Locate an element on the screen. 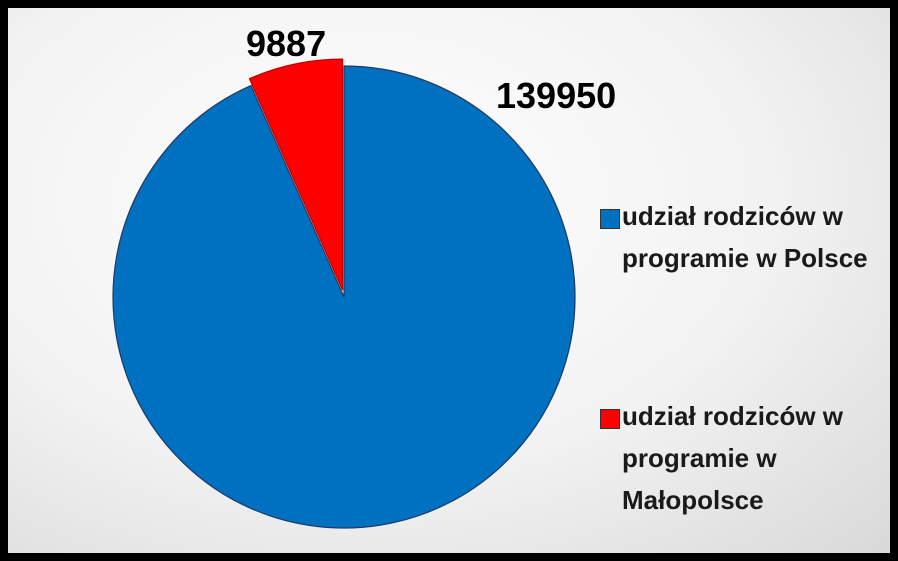  data-label: 139950 is located at coordinates (556, 95).